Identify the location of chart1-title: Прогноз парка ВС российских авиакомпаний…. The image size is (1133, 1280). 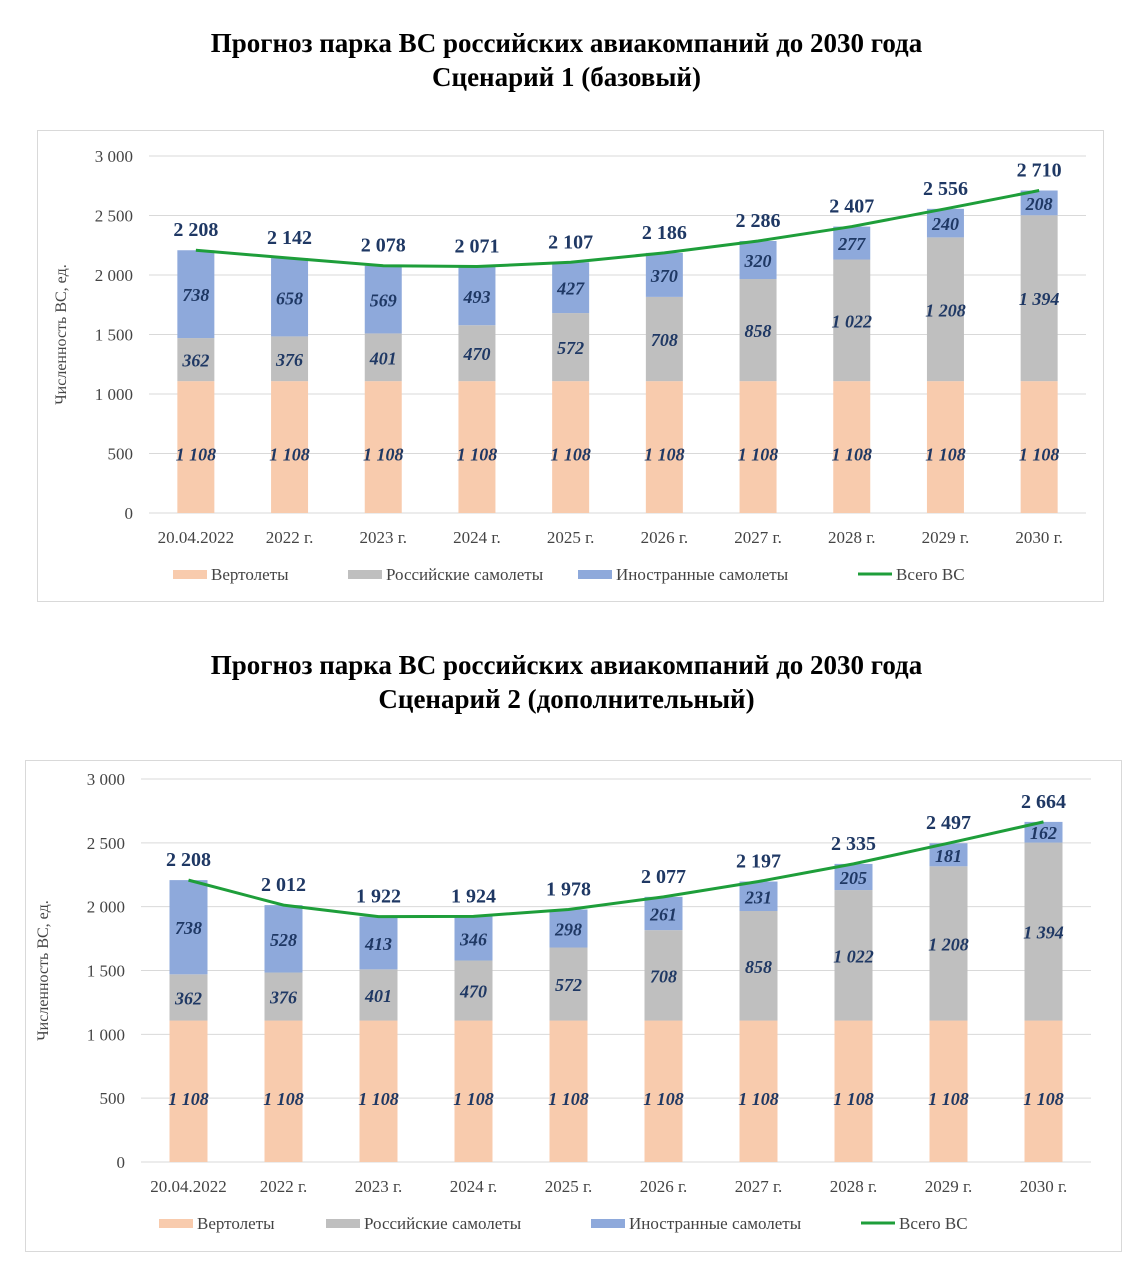
(566, 60).